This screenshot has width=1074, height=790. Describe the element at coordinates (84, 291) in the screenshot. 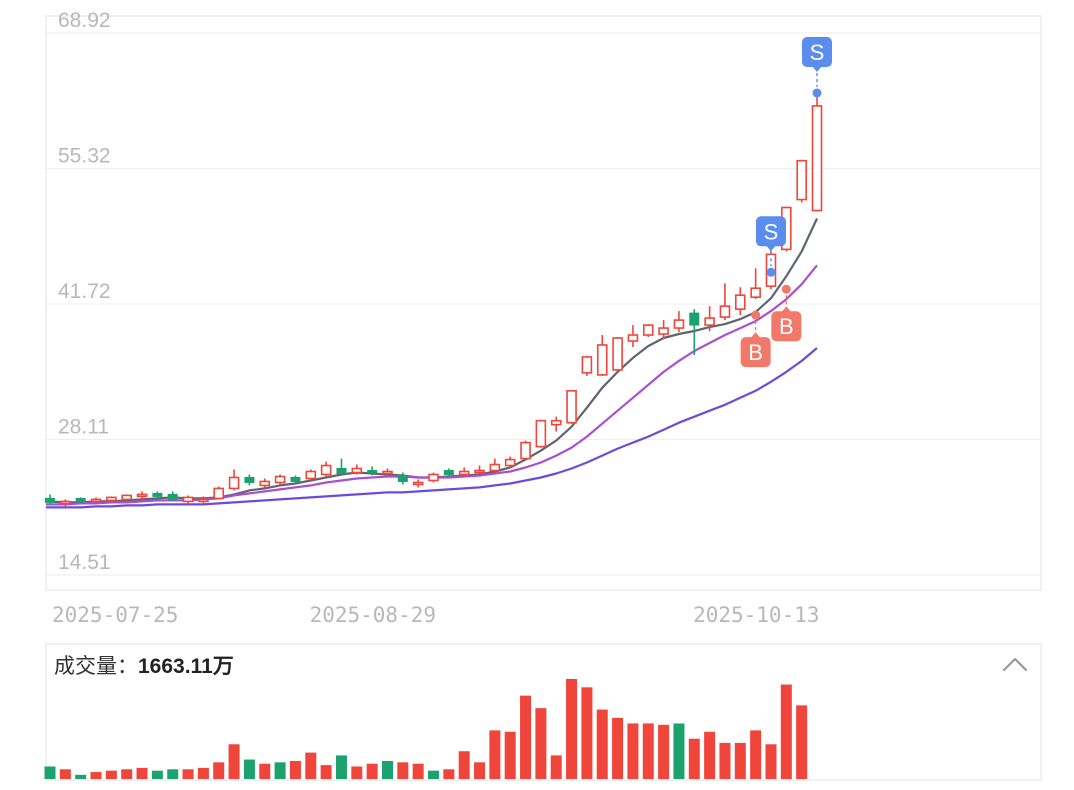

I see `y-tick-label: 41.72` at that location.